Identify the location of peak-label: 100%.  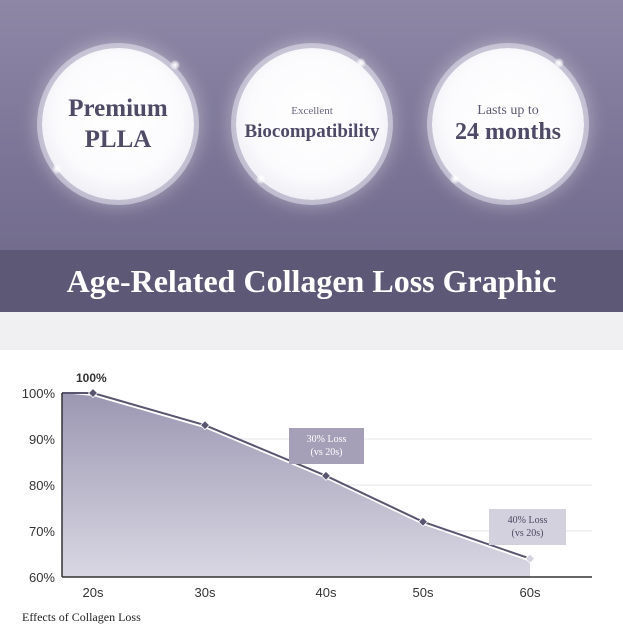
(91, 378).